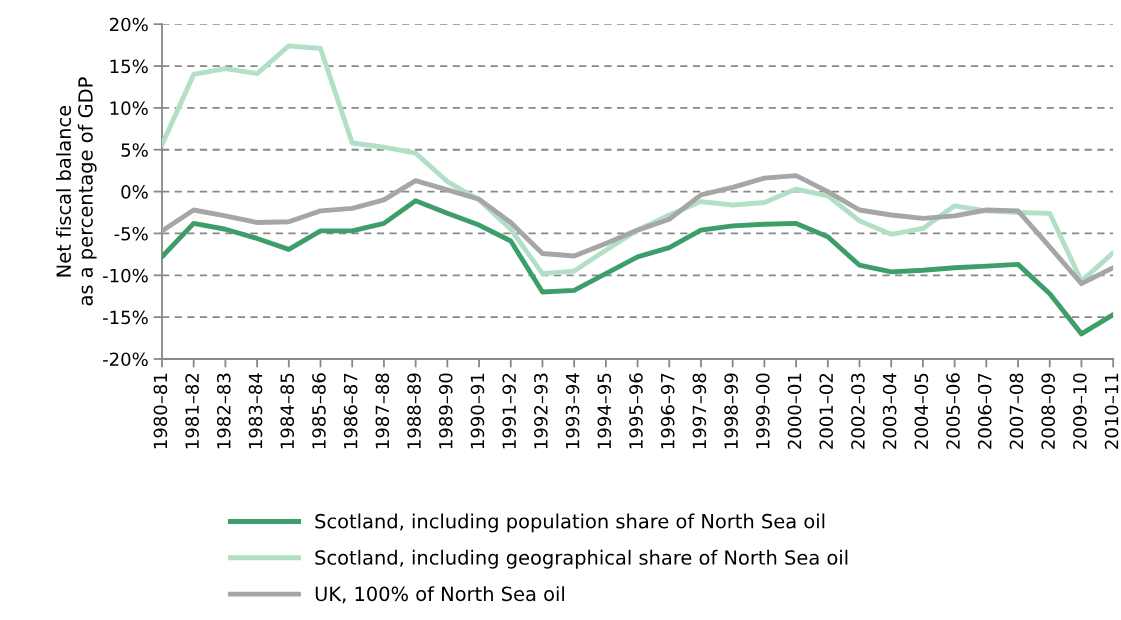 The width and height of the screenshot is (1121, 620). What do you see at coordinates (382, 411) in the screenshot?
I see `x-tick-label: 1987–88` at bounding box center [382, 411].